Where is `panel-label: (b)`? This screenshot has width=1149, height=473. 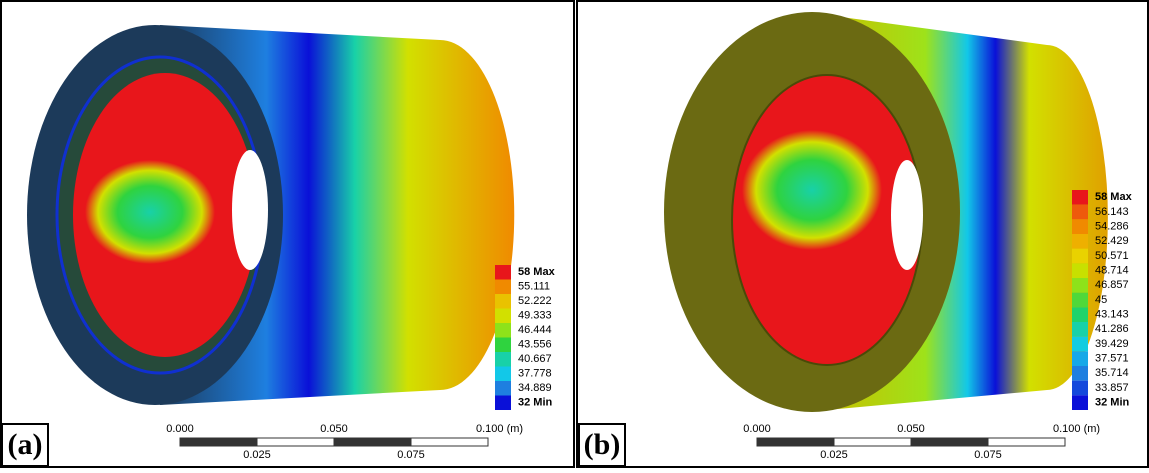 panel-label: (b) is located at coordinates (602, 444).